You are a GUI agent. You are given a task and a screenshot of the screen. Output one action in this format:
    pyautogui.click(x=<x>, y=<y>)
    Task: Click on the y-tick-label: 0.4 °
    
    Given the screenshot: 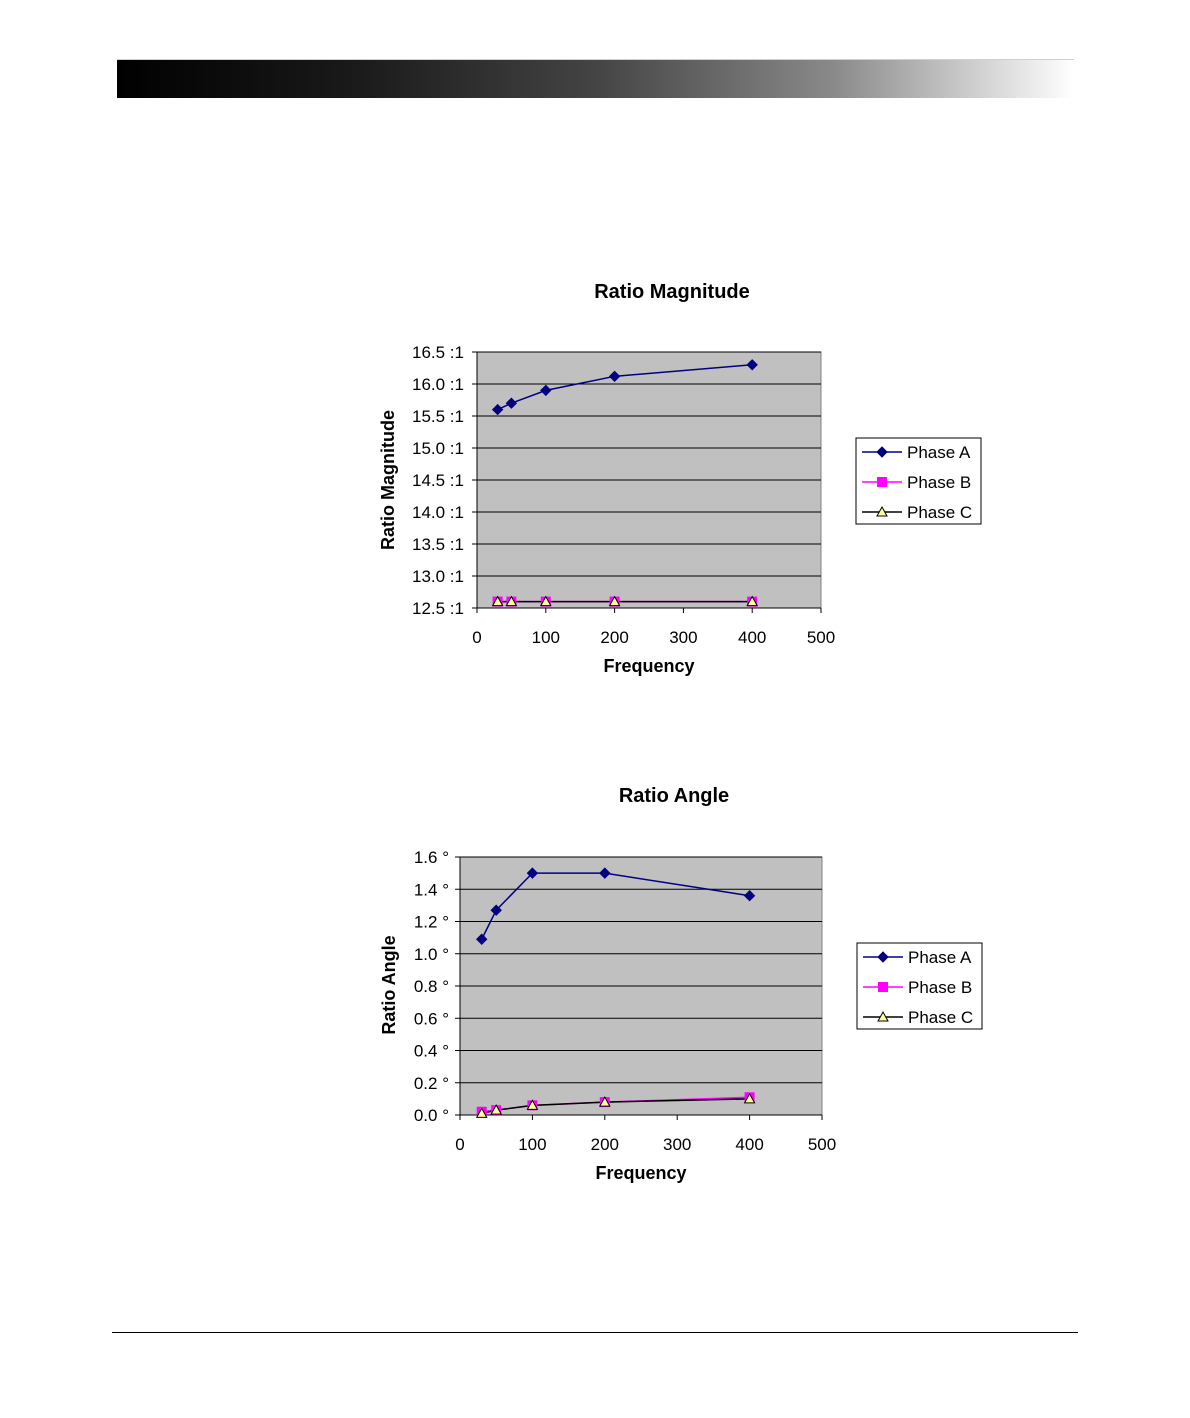 What is the action you would take?
    pyautogui.click(x=431, y=1051)
    